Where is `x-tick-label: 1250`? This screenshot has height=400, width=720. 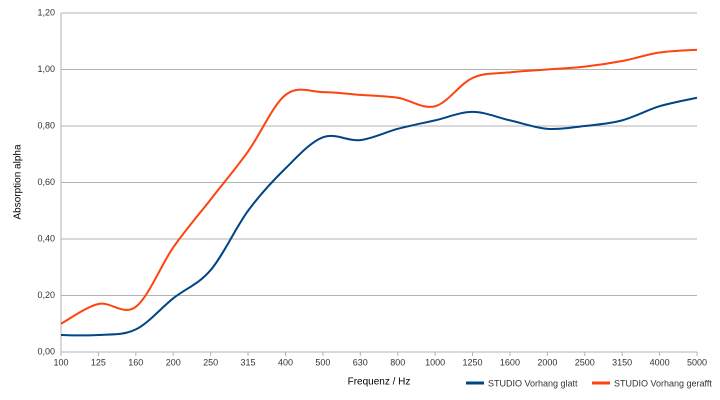 x-tick-label: 1250 is located at coordinates (473, 362).